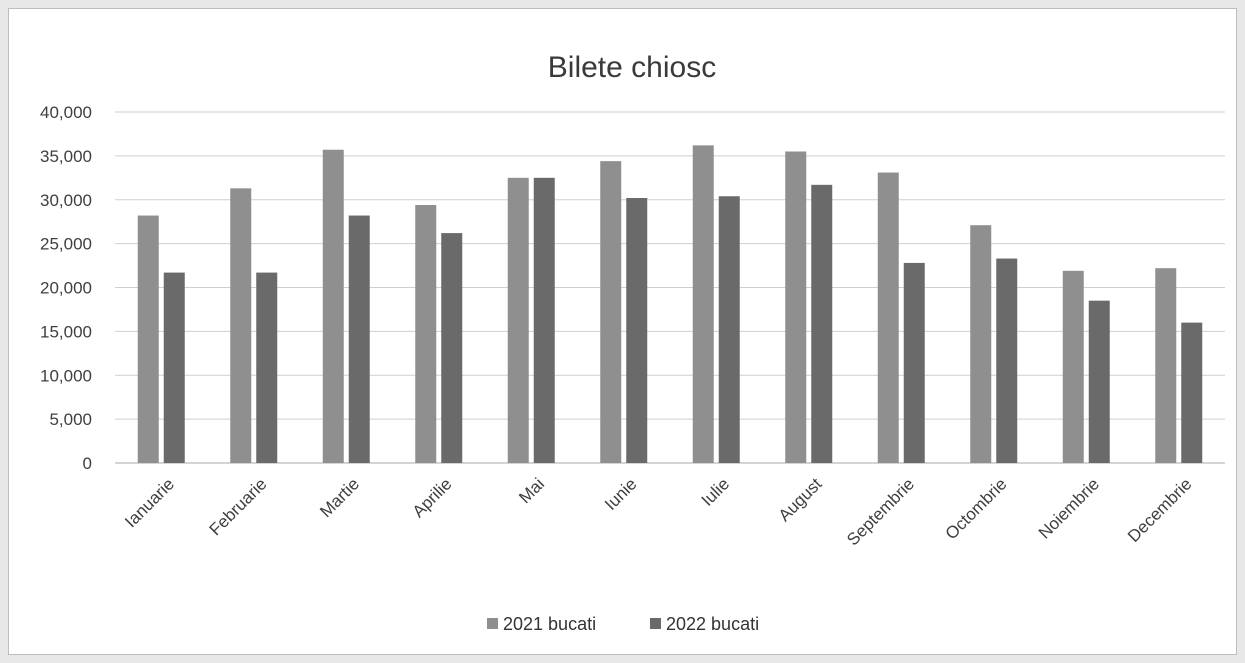 The height and width of the screenshot is (663, 1245). What do you see at coordinates (623, 624) in the screenshot?
I see `legend: 2021 bucati 2022 bucati` at bounding box center [623, 624].